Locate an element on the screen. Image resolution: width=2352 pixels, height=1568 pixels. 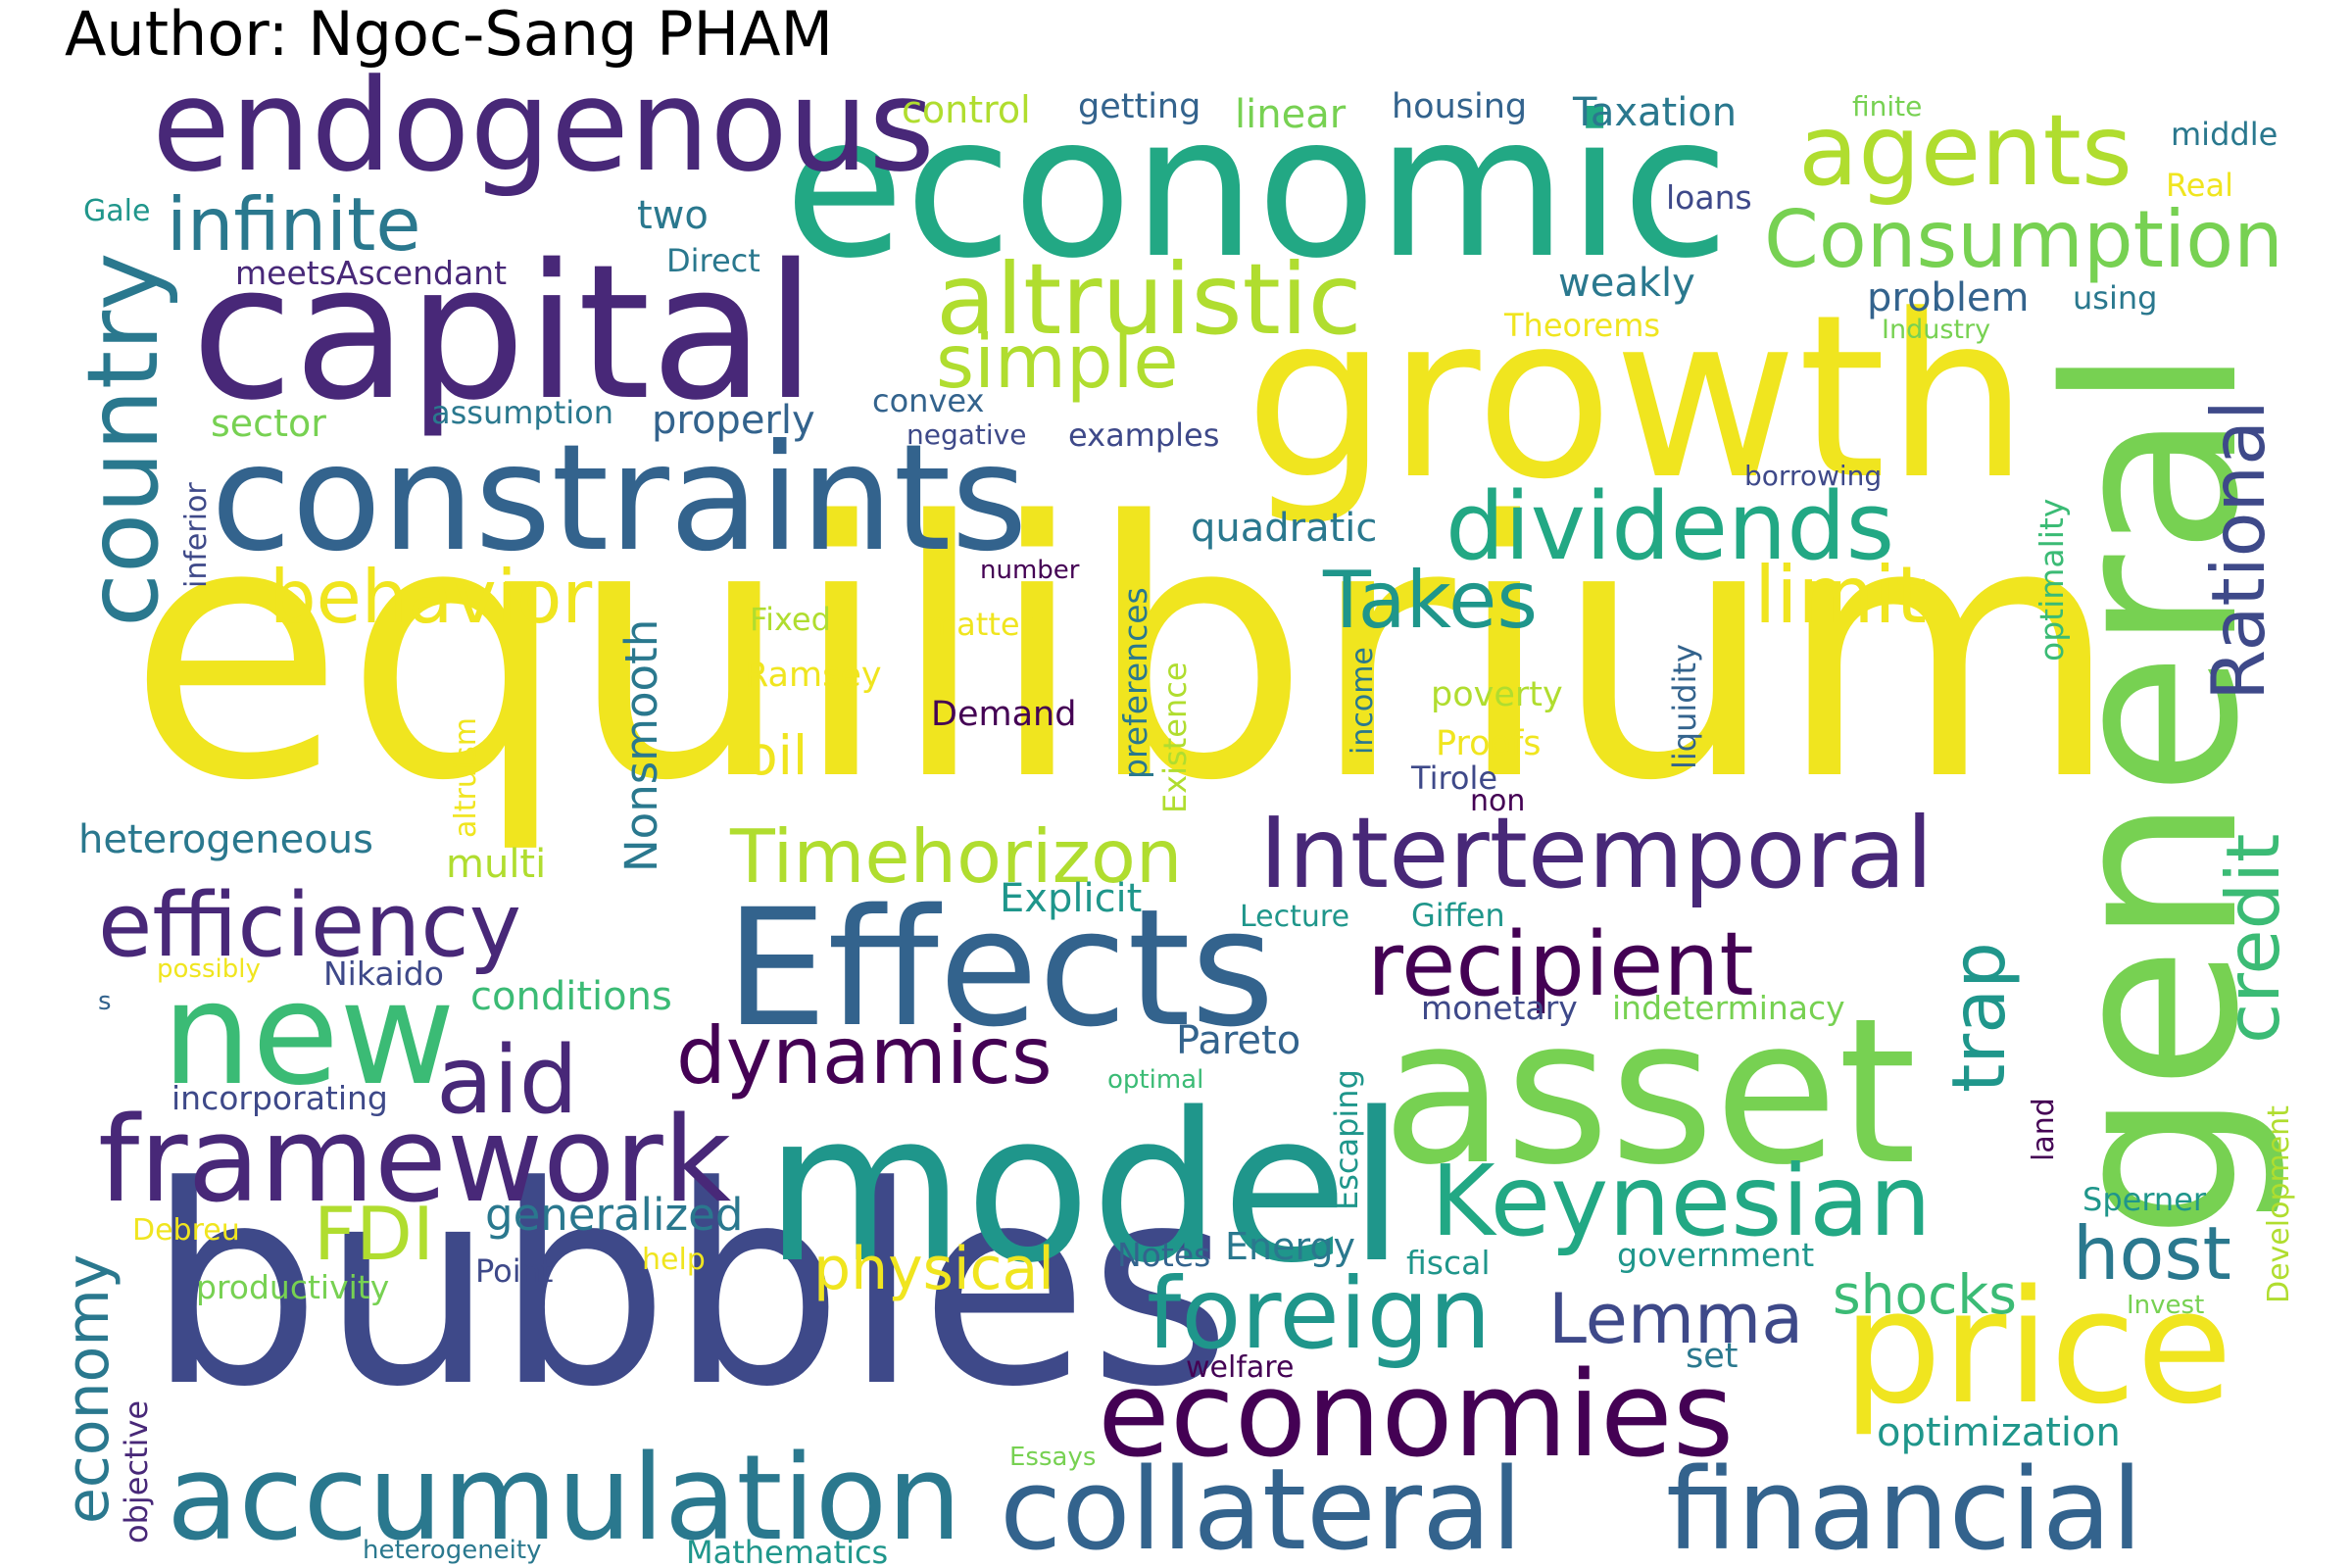
word-18: agents is located at coordinates (1965, 150).